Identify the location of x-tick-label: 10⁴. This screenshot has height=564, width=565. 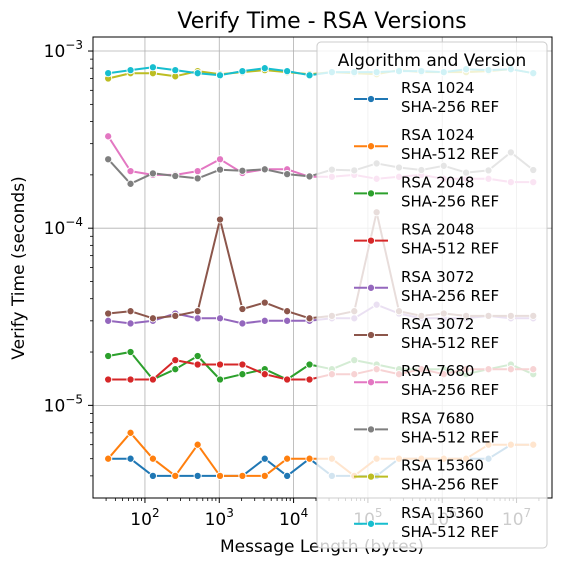
(293, 518).